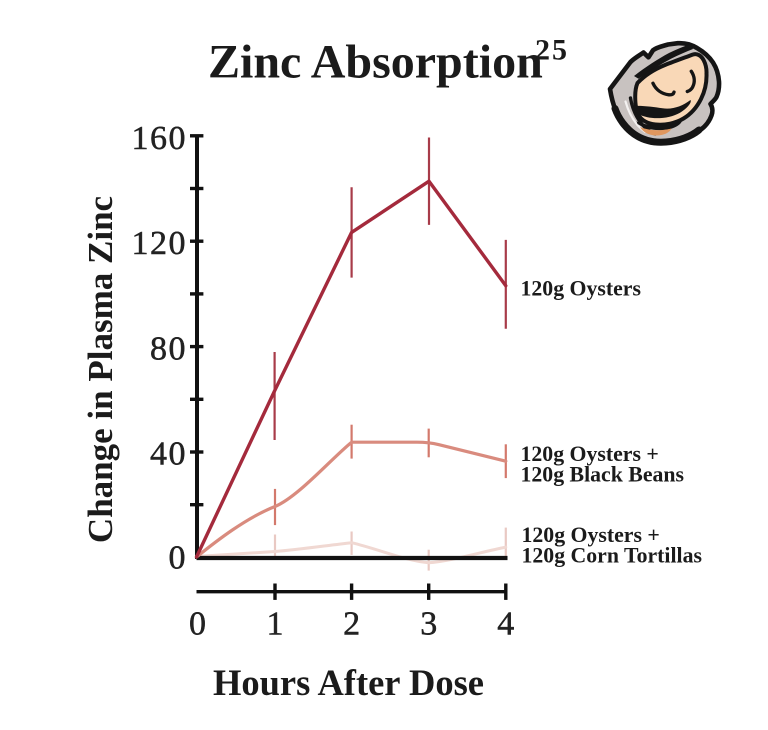  Describe the element at coordinates (505, 624) in the screenshot. I see `svg-text: 4` at that location.